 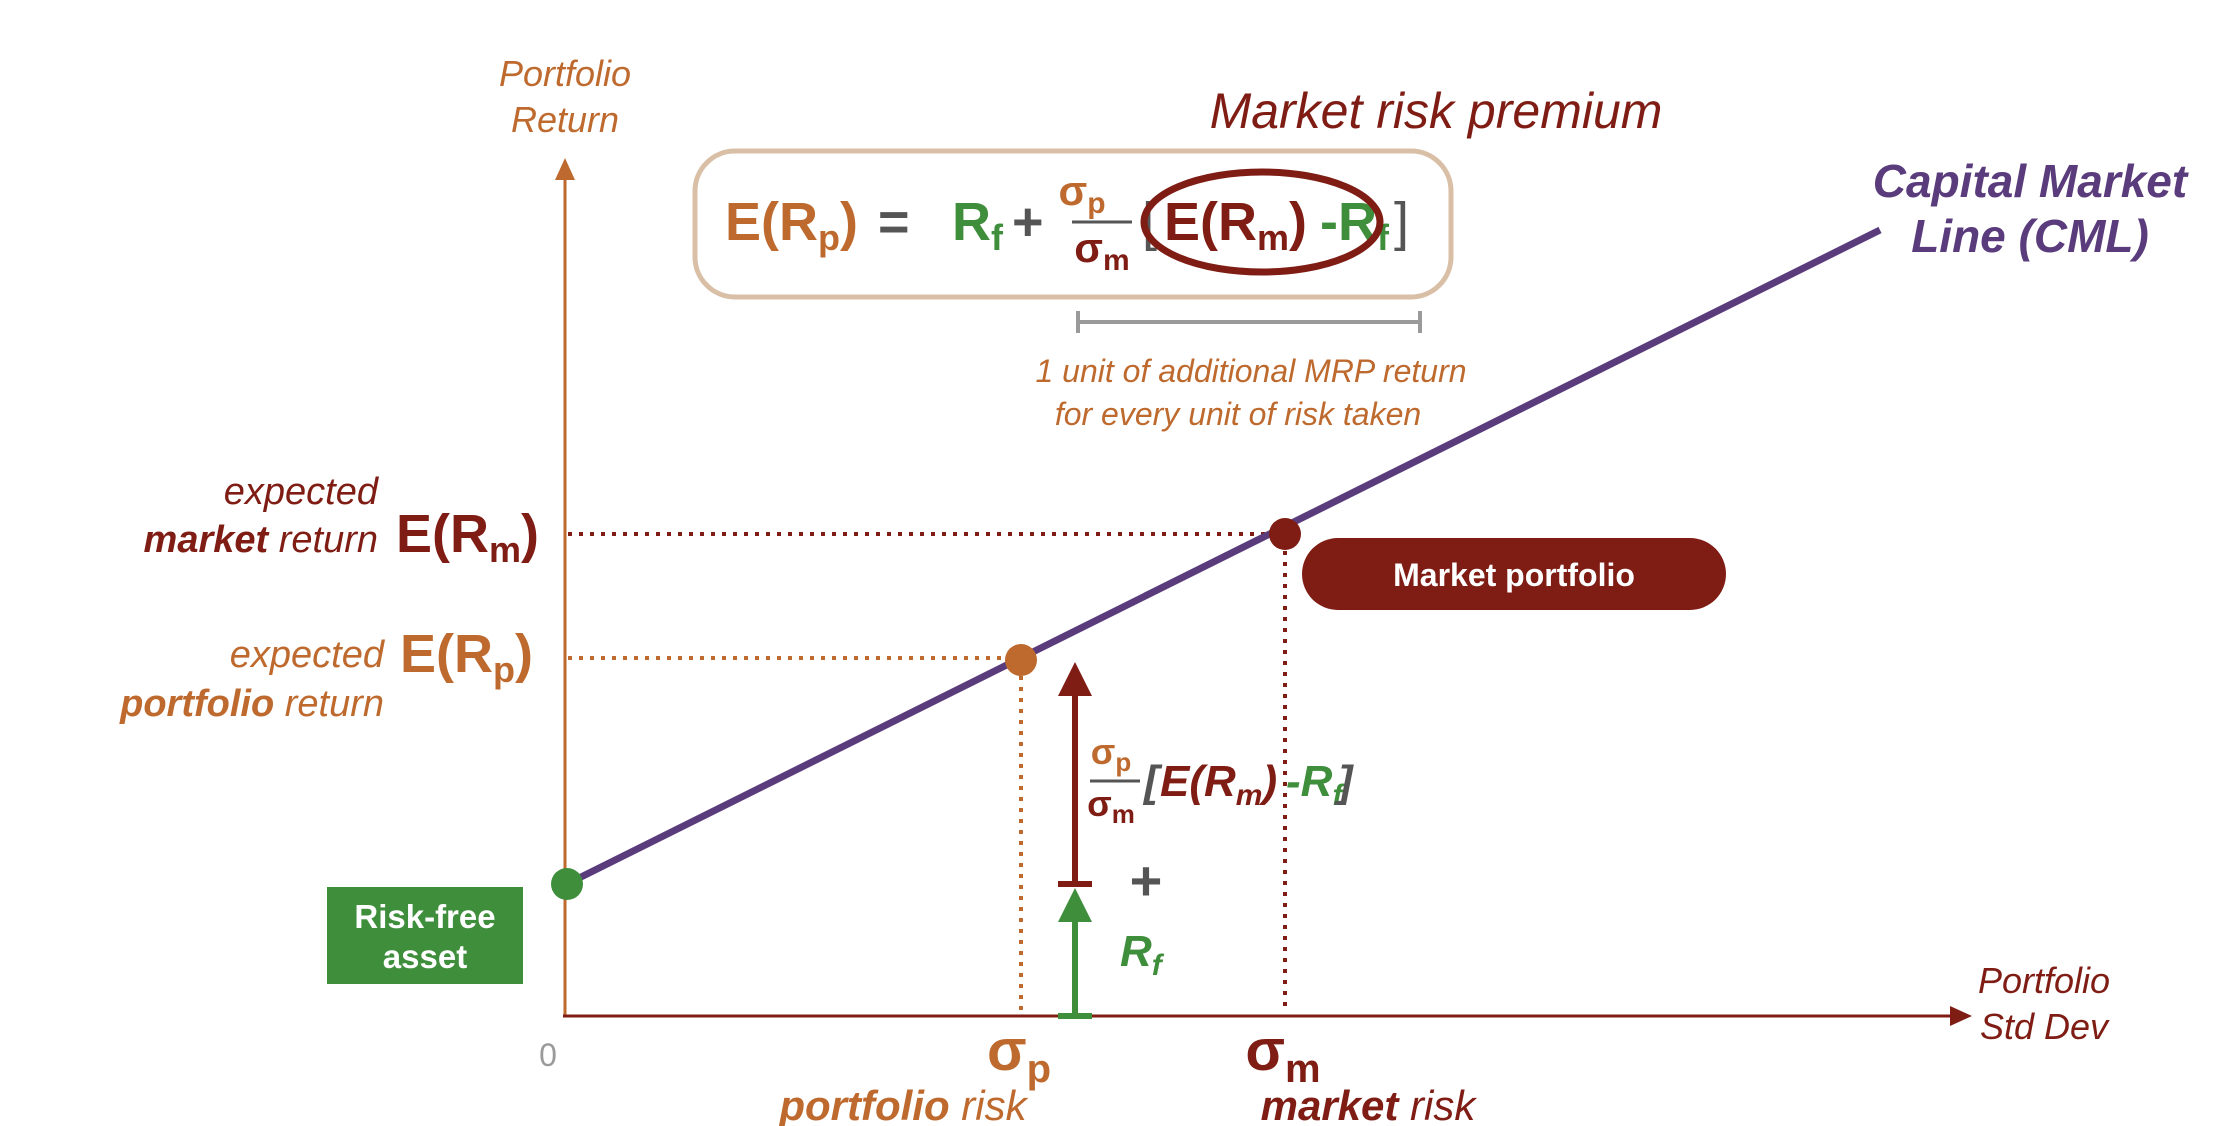 I want to click on portfolio-return-label-line2: portfolio return, so click(x=251, y=704).